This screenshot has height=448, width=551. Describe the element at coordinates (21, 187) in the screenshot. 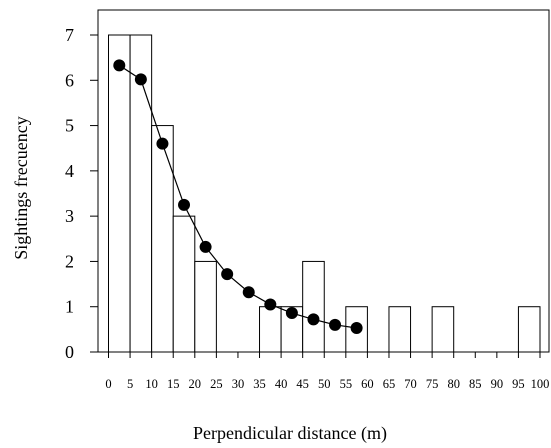

I see `y-axis-label: Sightings frecuency` at that location.